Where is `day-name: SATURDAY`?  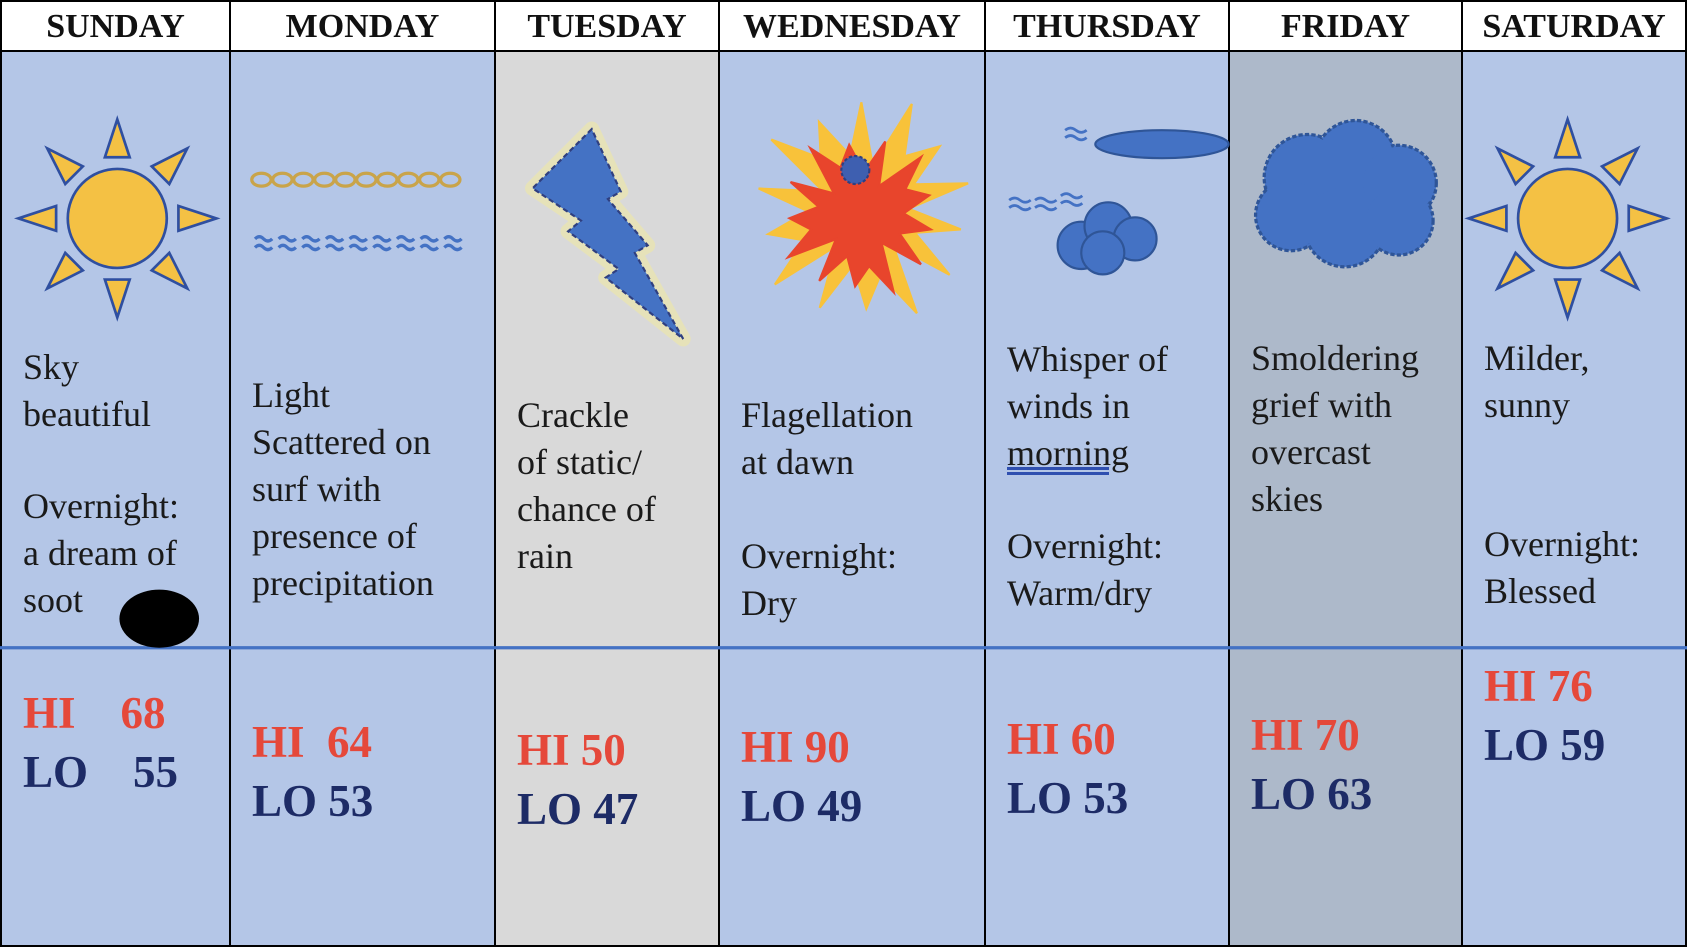 day-name: SATURDAY is located at coordinates (1574, 26).